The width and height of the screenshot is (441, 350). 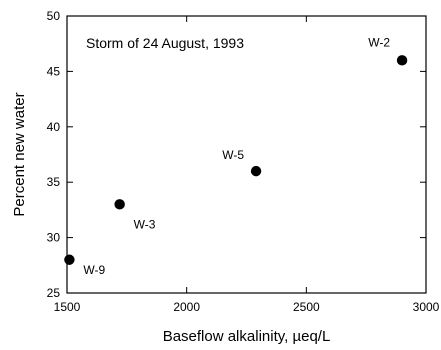 I want to click on x-tick-label: 1500, so click(x=67, y=307).